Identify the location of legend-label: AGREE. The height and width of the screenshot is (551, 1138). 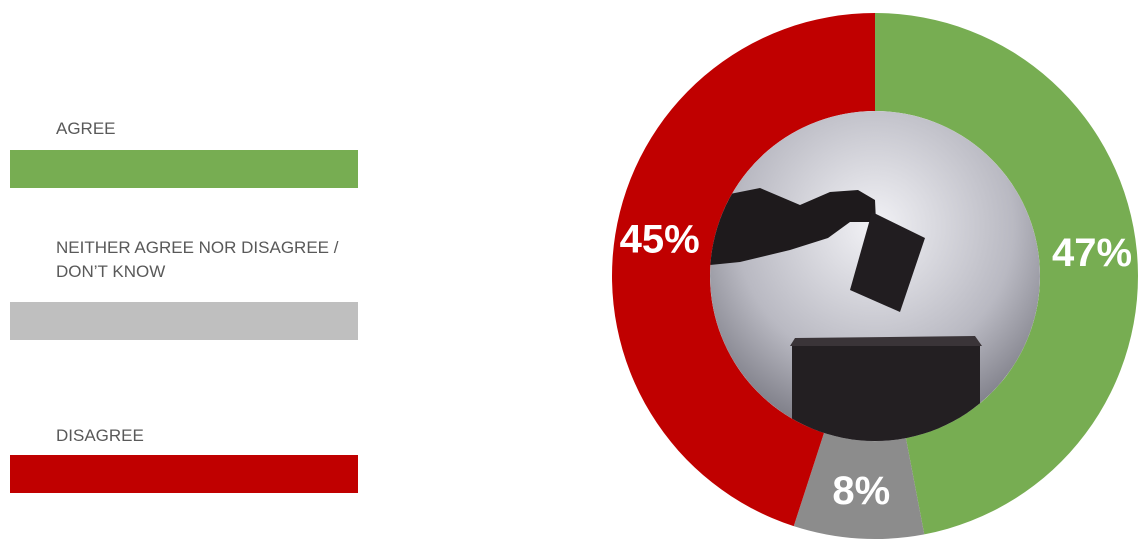
(86, 128).